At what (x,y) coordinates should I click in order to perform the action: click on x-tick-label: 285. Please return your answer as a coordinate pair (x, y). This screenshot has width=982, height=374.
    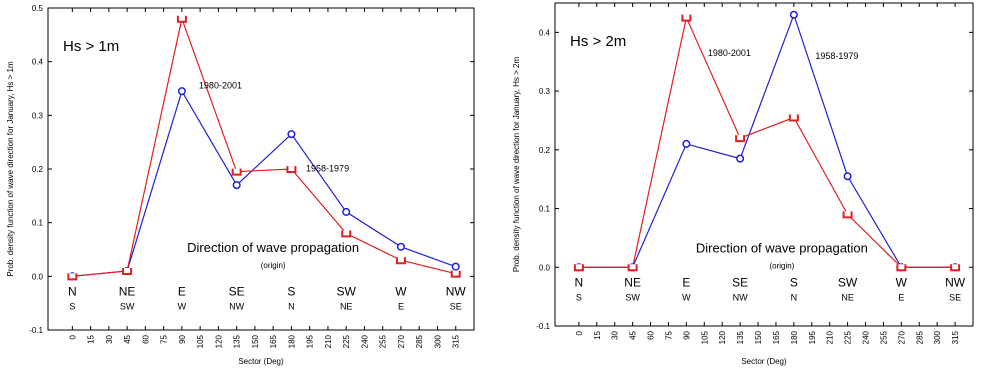
    Looking at the image, I should click on (419, 341).